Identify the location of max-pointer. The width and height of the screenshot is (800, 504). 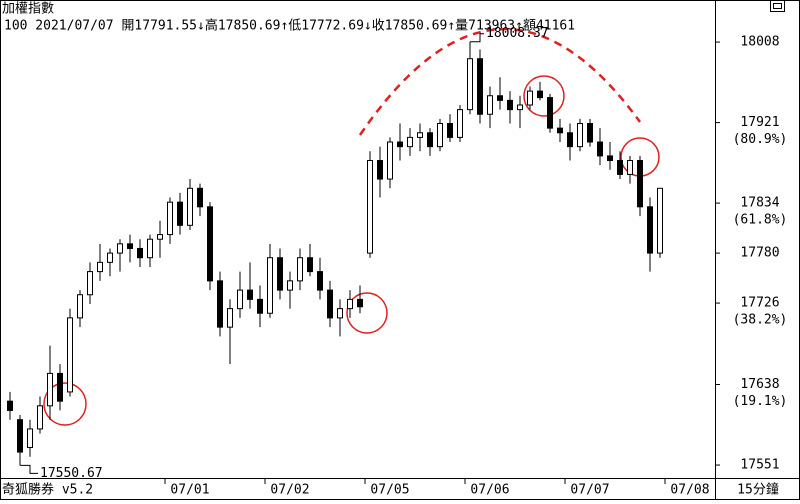
(477, 38).